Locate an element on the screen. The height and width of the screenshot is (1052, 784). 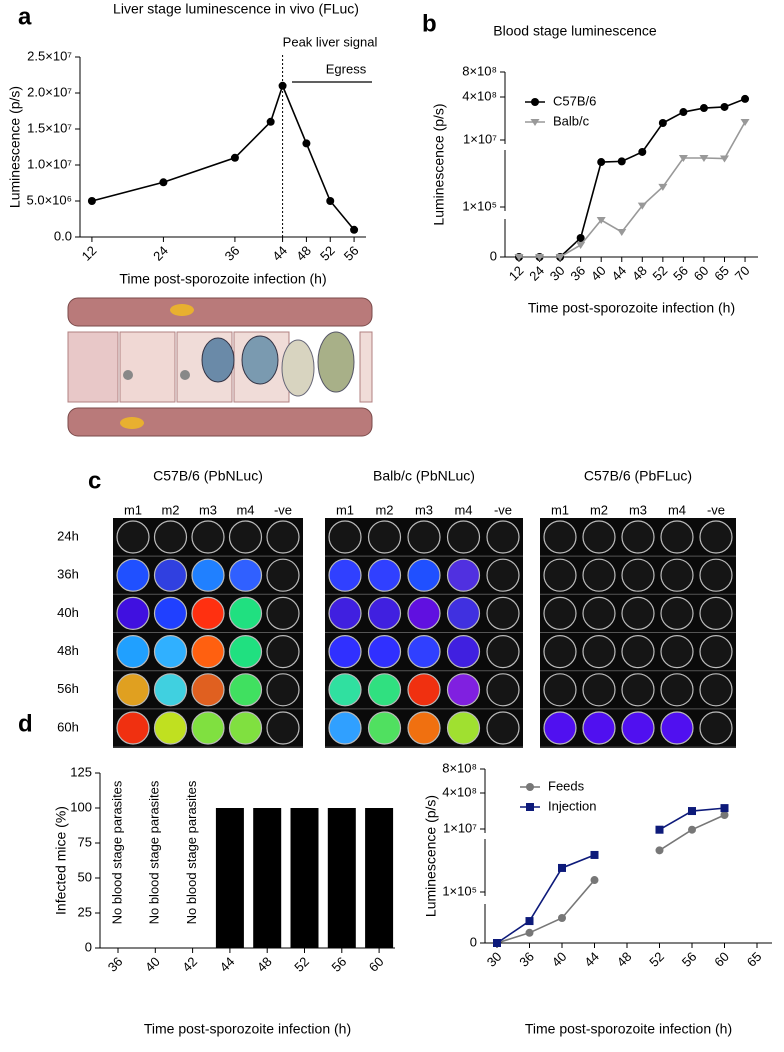
x-tick-label: 52 is located at coordinates (327, 253).